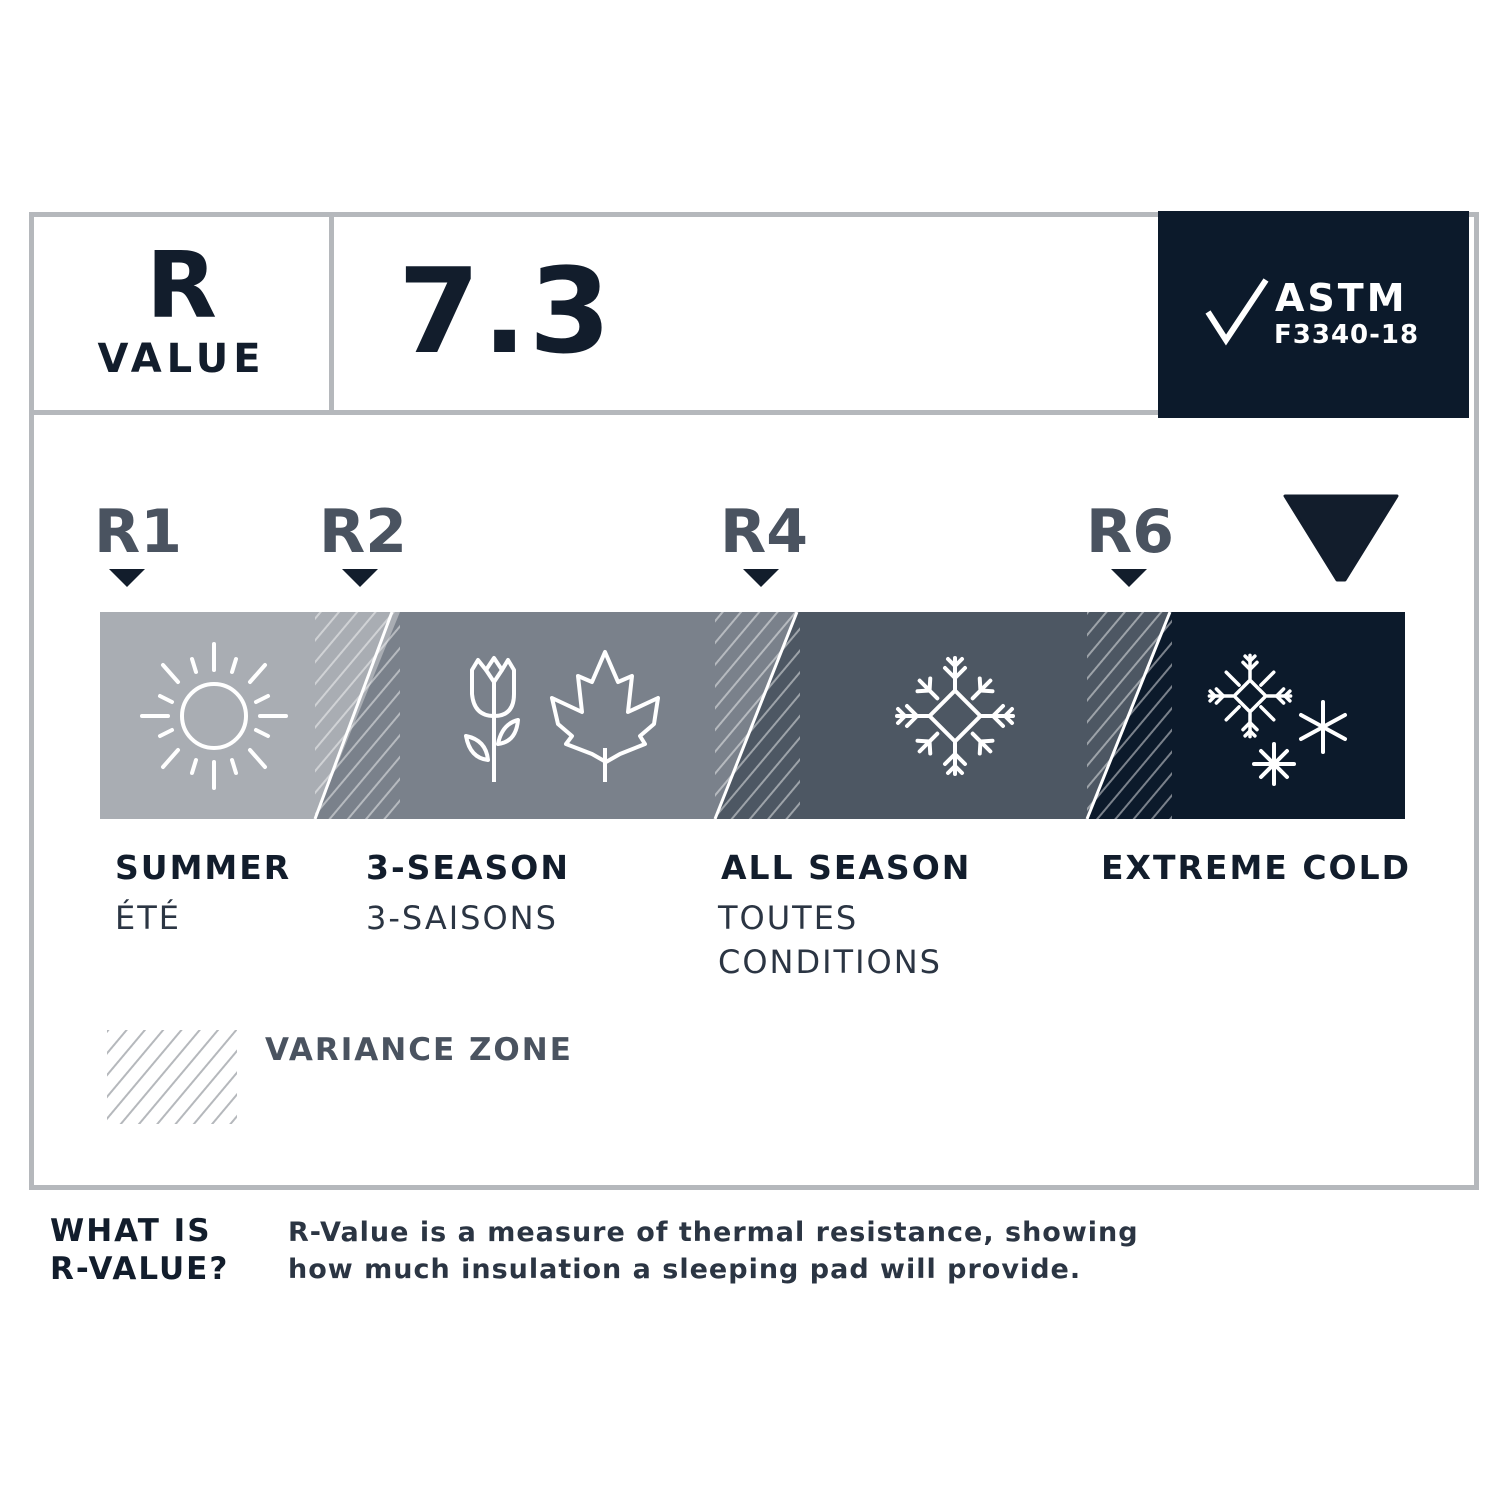 This screenshot has width=1500, height=1500. Describe the element at coordinates (846, 867) in the screenshot. I see `zone-label-all-season: ALL SEASON` at that location.